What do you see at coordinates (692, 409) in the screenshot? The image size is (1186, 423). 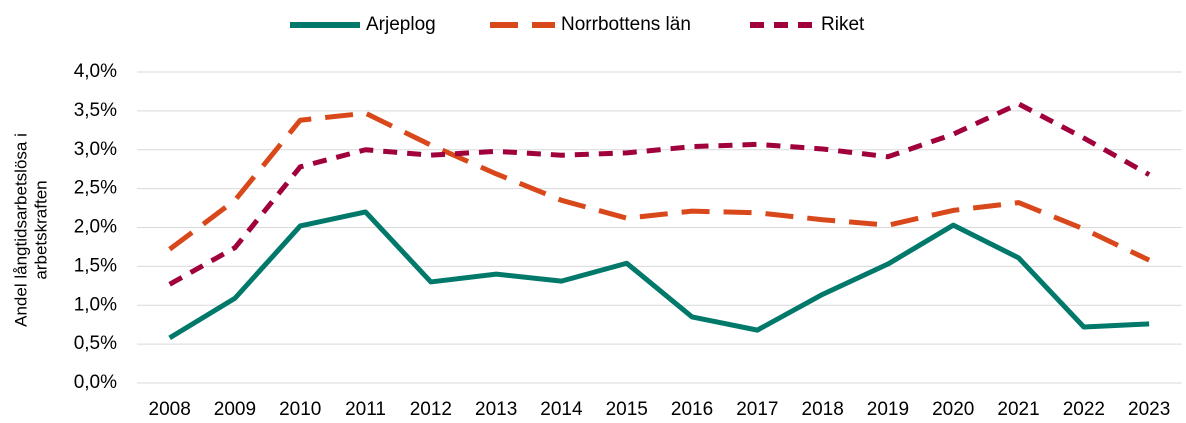 I see `x-tick-label: 2016` at bounding box center [692, 409].